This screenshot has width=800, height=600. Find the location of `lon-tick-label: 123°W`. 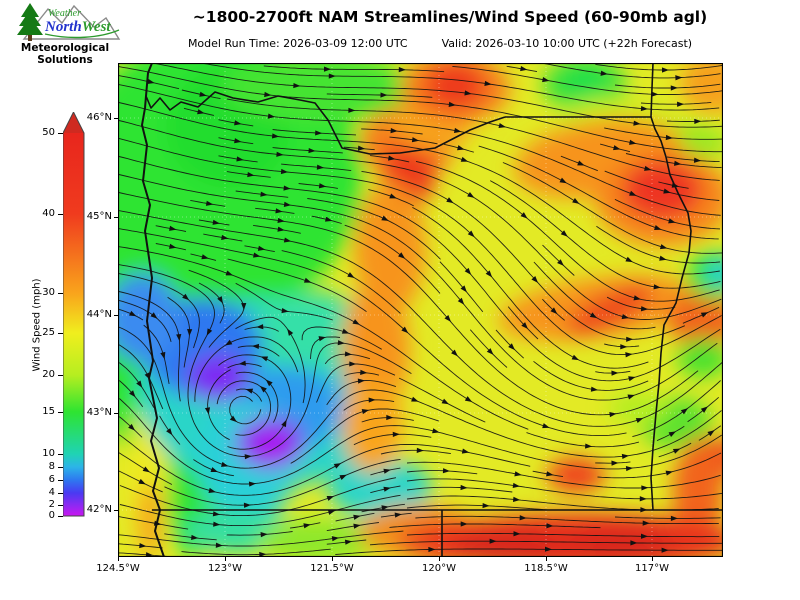

lon-tick-label: 123°W is located at coordinates (225, 568).